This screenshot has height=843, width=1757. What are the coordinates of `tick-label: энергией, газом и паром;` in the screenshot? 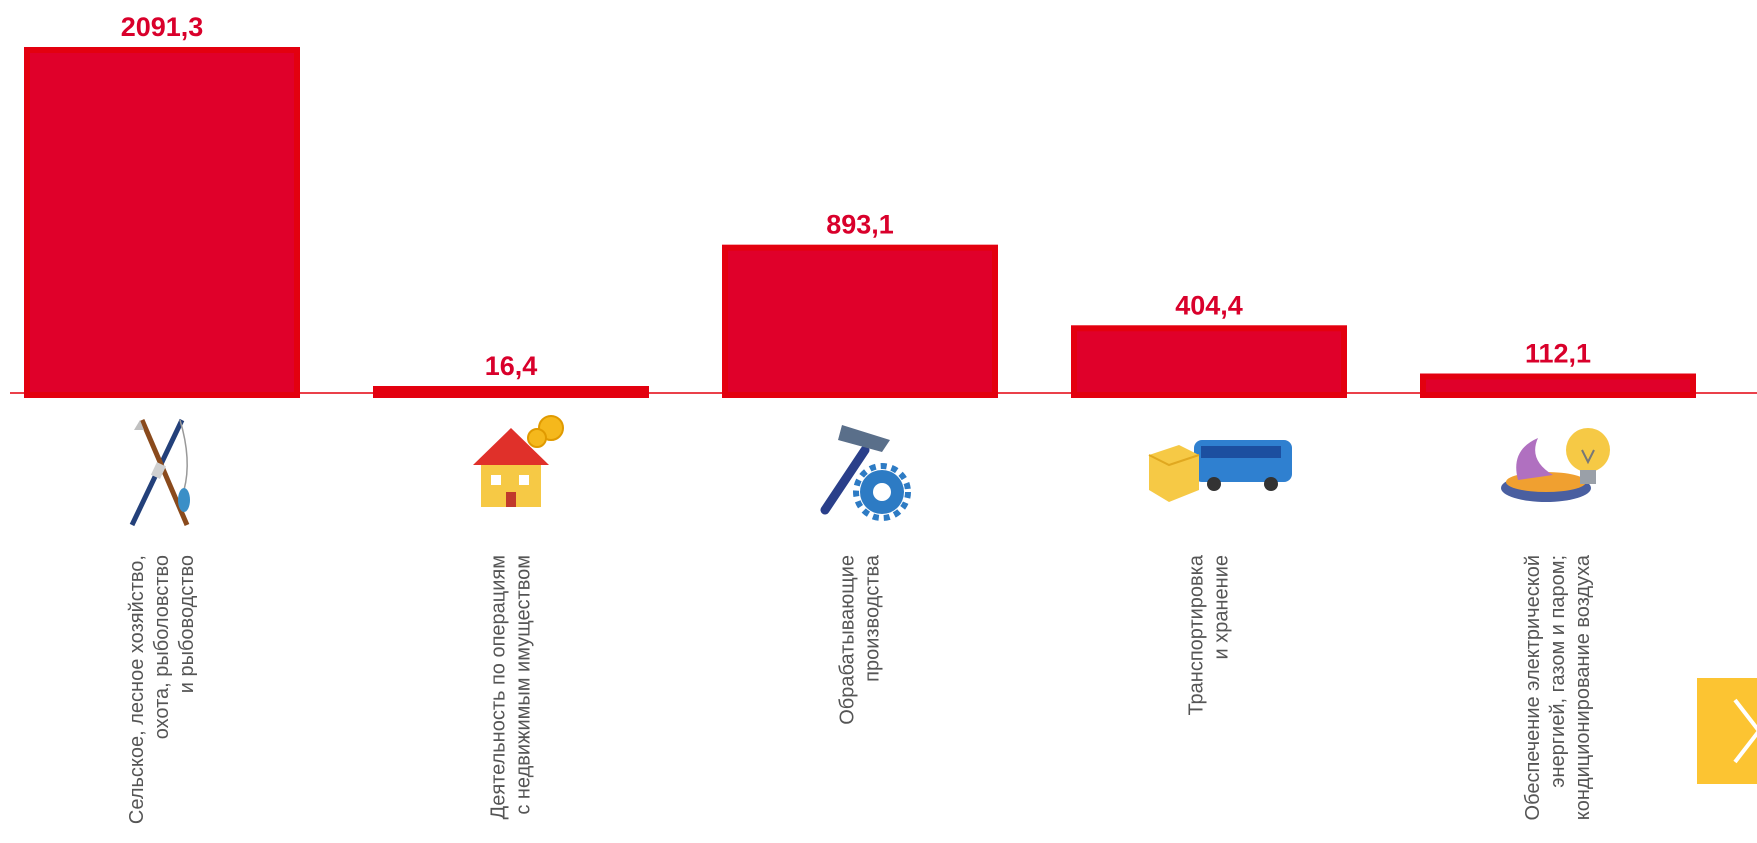 It's located at (1558, 671).